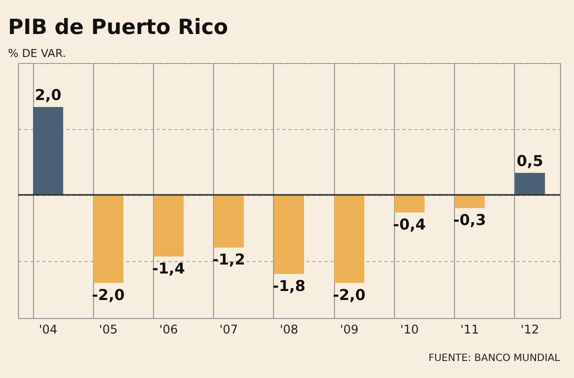  I want to click on x-tick-label: '11, so click(469, 329).